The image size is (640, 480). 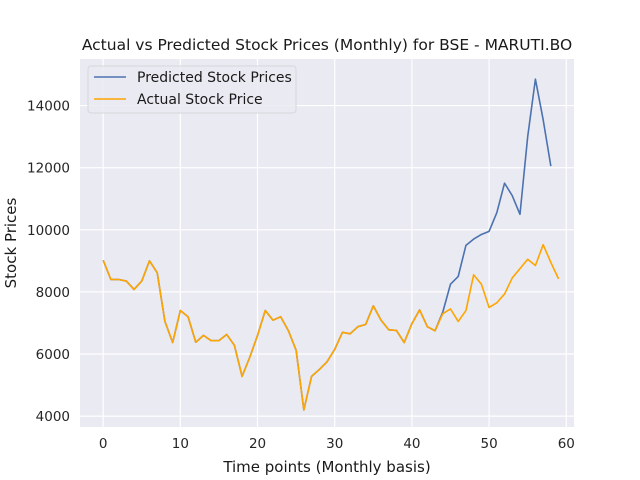 What do you see at coordinates (326, 467) in the screenshot?
I see `x-axis-label: Time points (Monthly basis)` at bounding box center [326, 467].